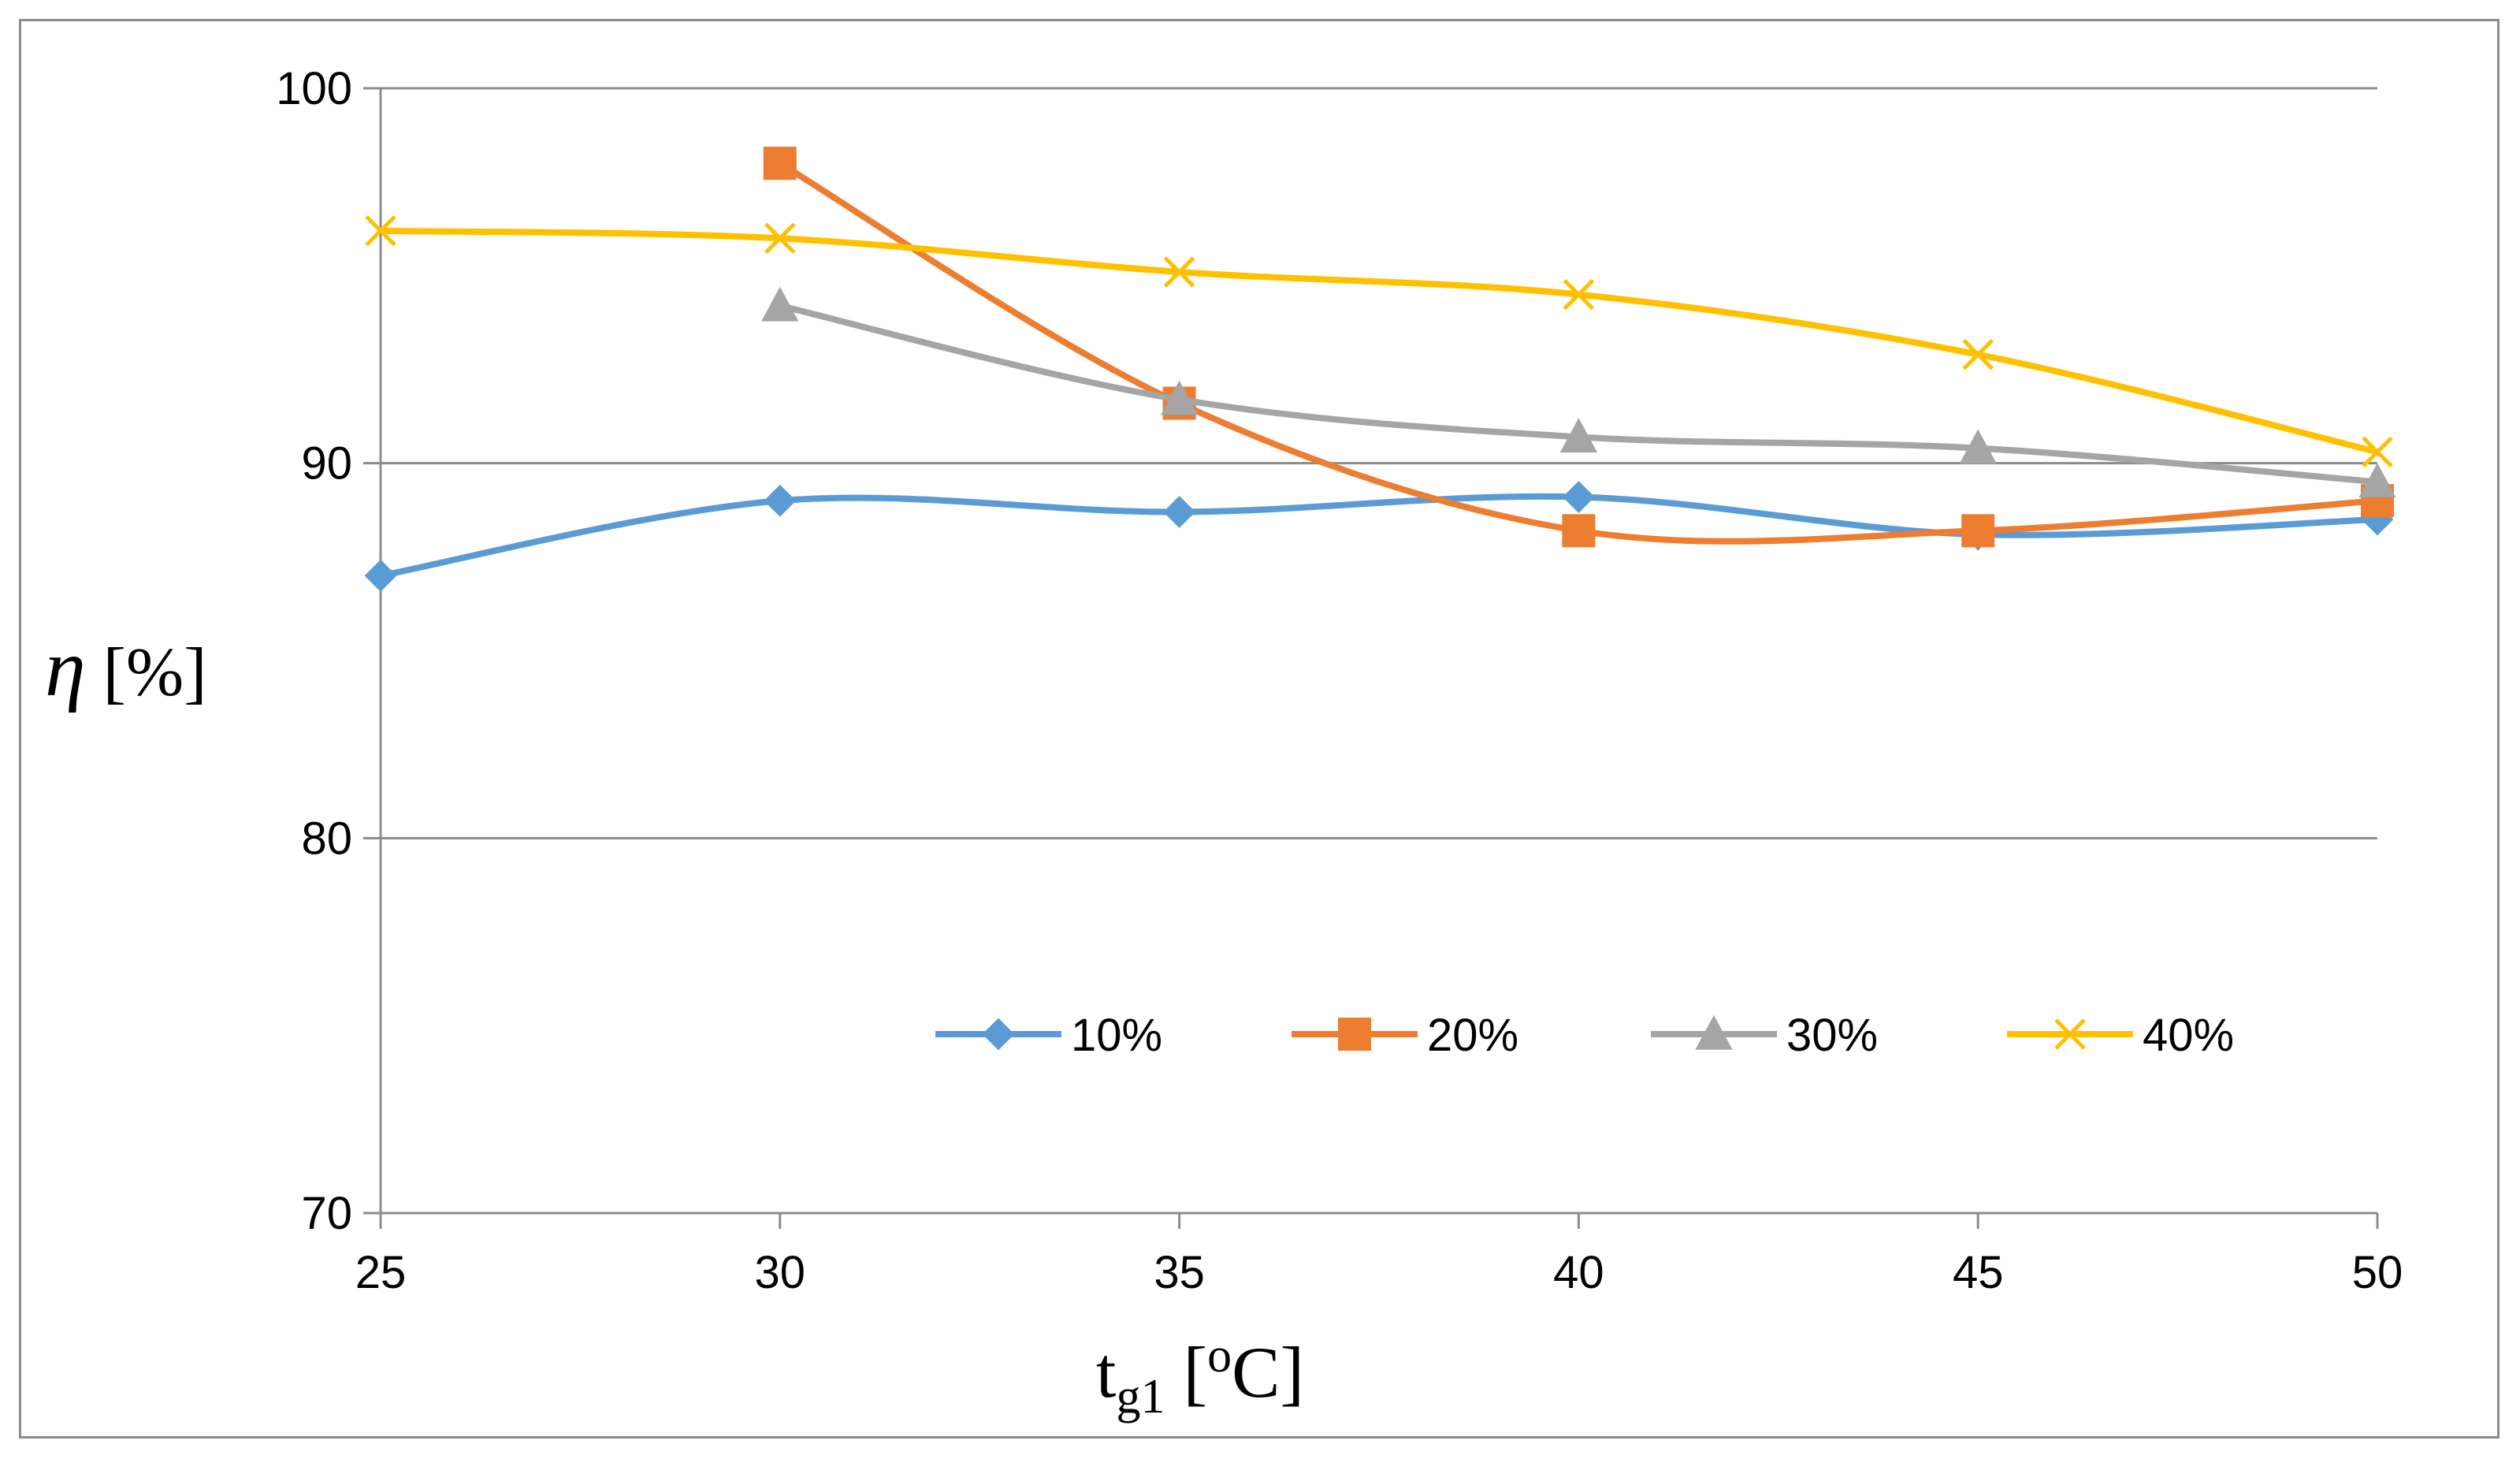 This screenshot has width=2520, height=1459. I want to click on legend-label-20pct: 20%, so click(1472, 1035).